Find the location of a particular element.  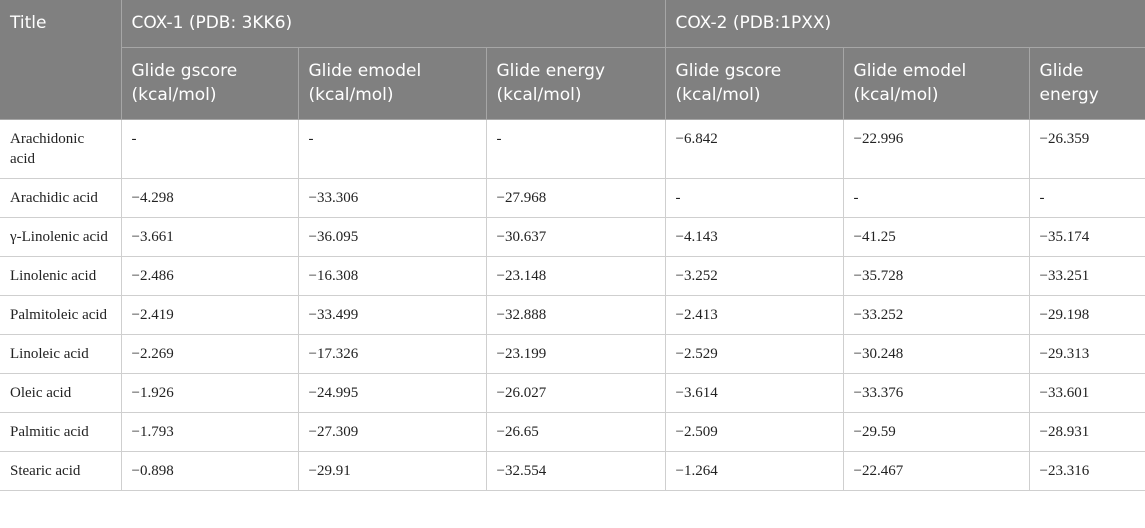

cell: −3.614 is located at coordinates (754, 393).